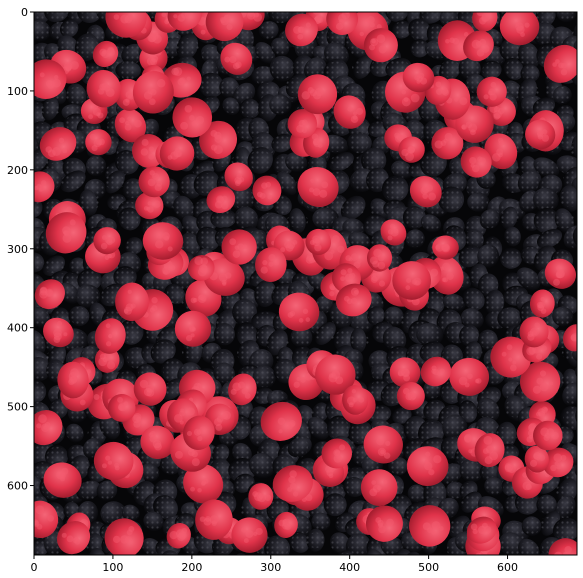 This screenshot has width=583, height=578. Describe the element at coordinates (428, 567) in the screenshot. I see `x-tick-label: 500` at that location.